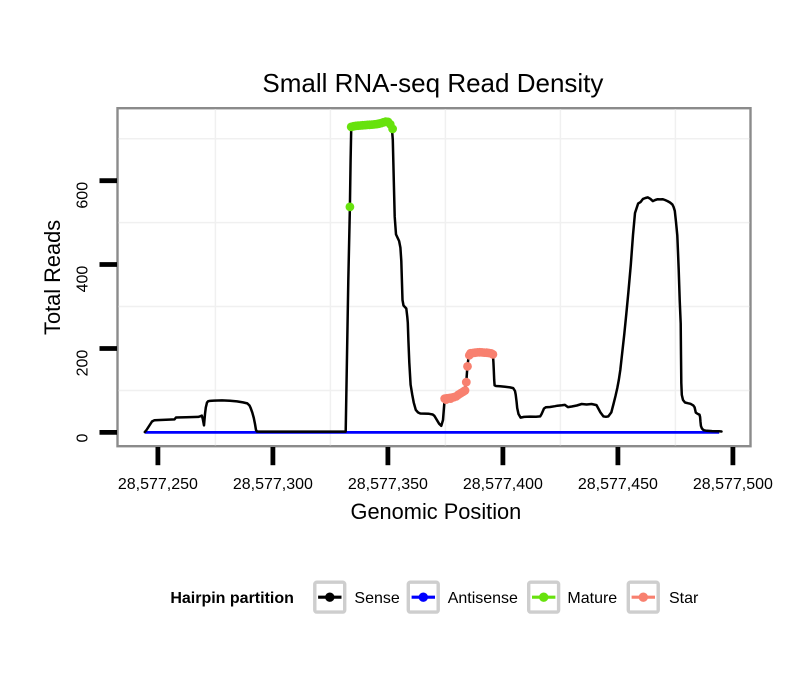 The height and width of the screenshot is (690, 810). Describe the element at coordinates (52, 277) in the screenshot. I see `svg-text: Total Reads` at that location.